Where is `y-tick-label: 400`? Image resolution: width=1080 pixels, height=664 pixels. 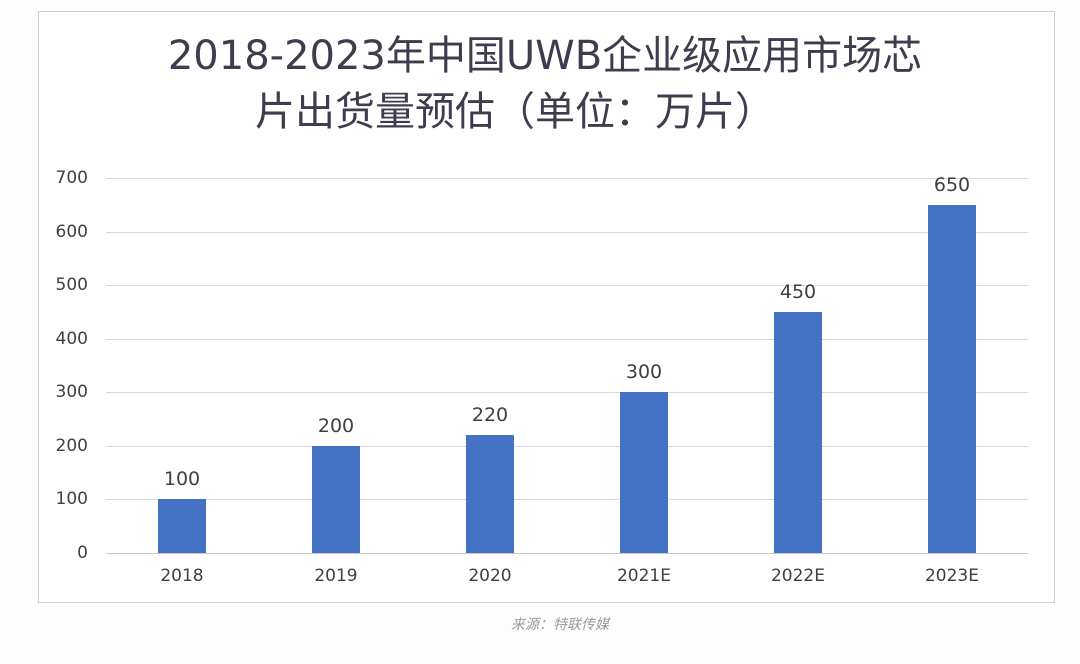
y-tick-label: 400 is located at coordinates (71, 338).